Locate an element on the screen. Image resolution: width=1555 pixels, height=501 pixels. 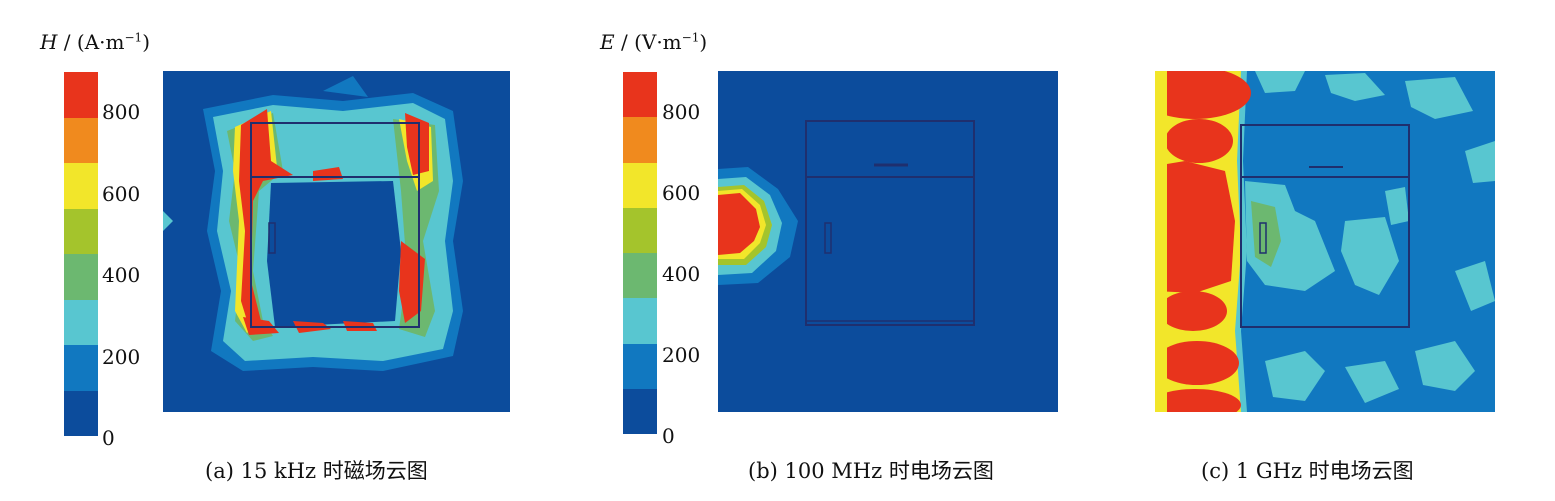
colorbar-b-title: E / (V·m−1) is located at coordinates (654, 42).